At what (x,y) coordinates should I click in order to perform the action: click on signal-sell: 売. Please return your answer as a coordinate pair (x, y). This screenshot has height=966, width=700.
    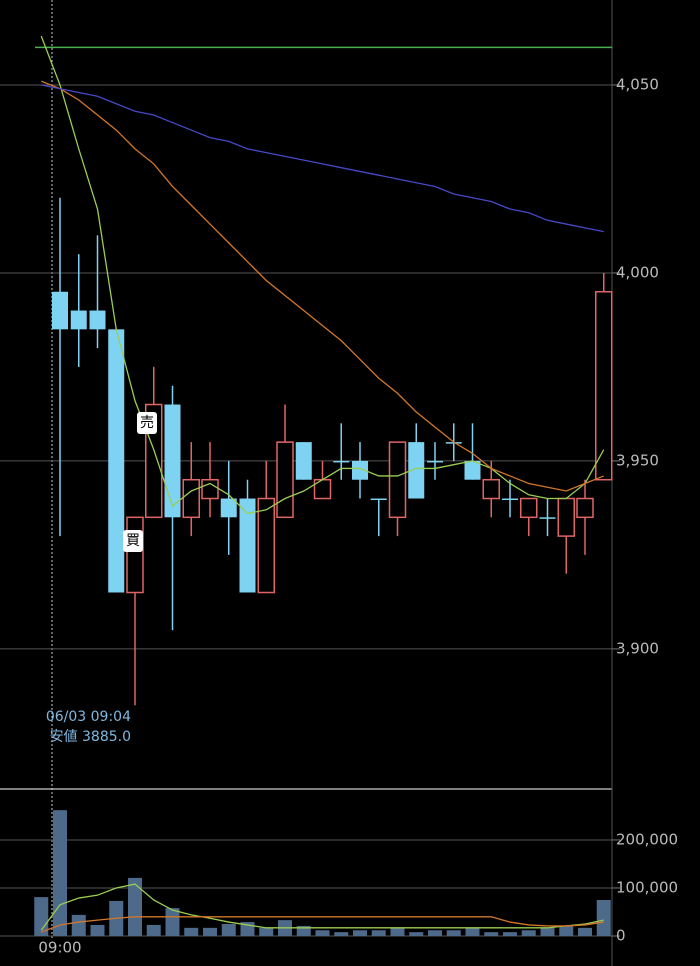
    Looking at the image, I should click on (147, 423).